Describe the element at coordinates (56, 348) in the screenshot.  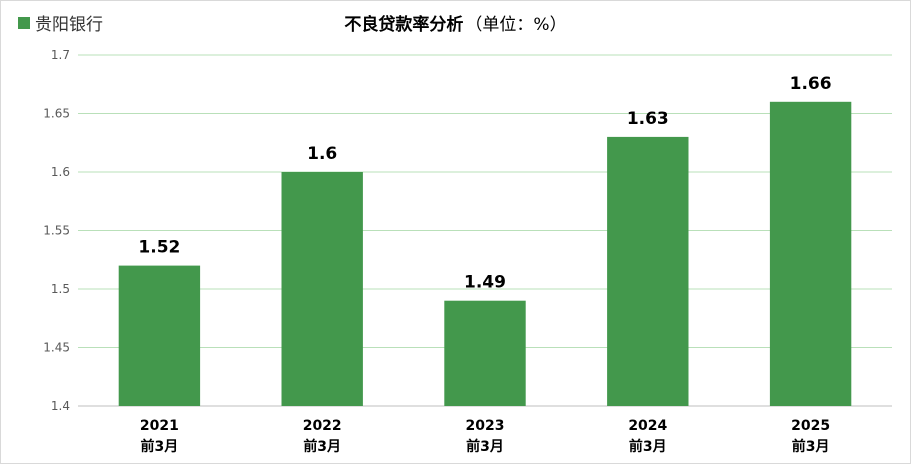
I see `y-tick-label: 1.45` at that location.